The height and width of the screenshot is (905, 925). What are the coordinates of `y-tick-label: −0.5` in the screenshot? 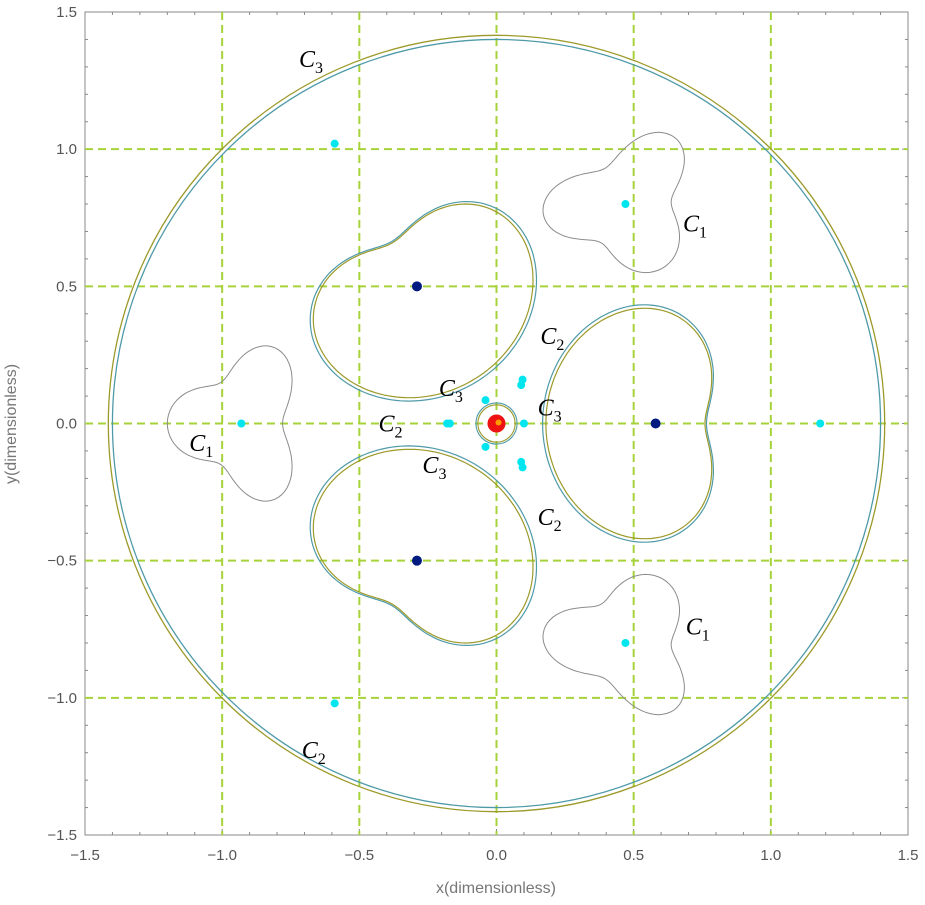 It's located at (62, 561).